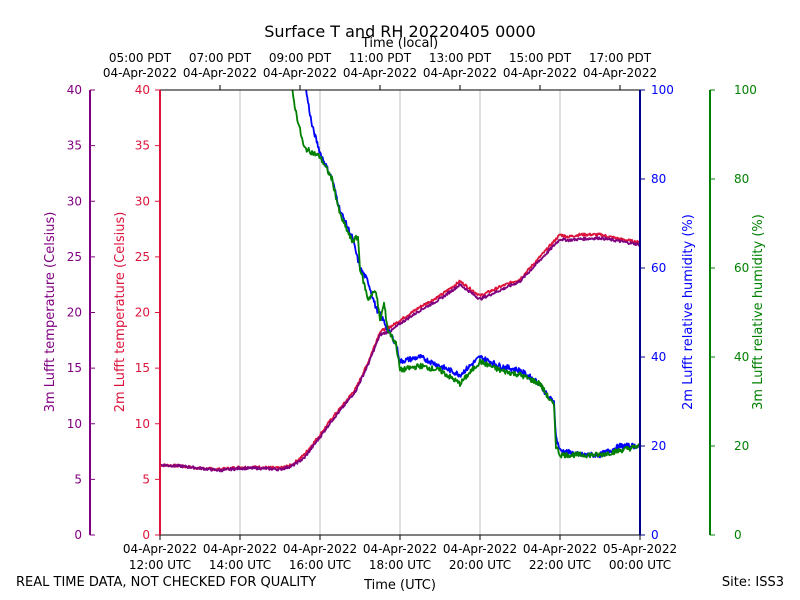  I want to click on left-inner-tick-label: 40, so click(142, 90).